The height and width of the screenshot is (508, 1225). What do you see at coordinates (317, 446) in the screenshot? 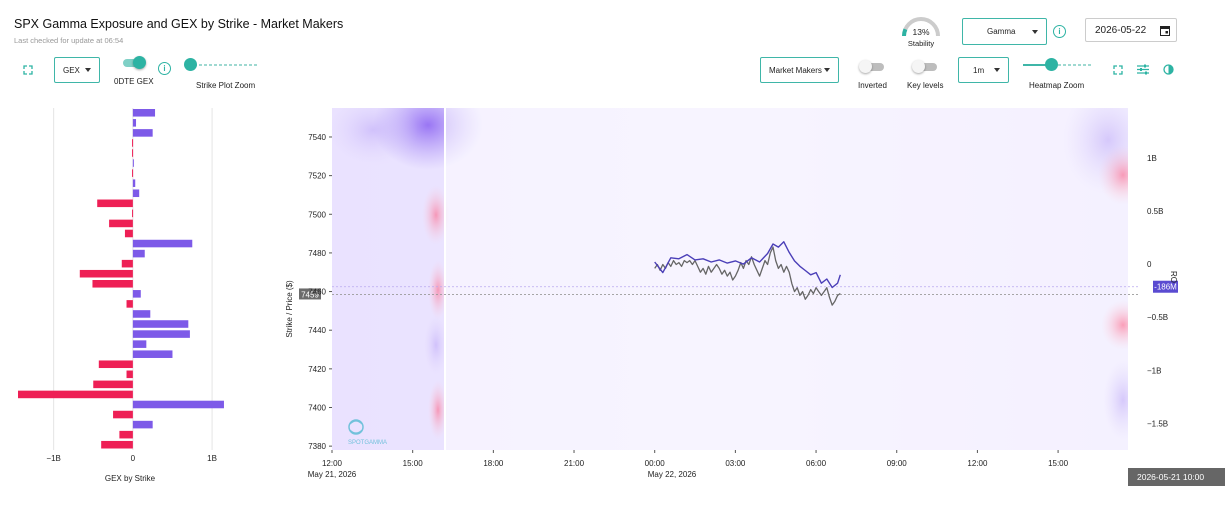
I see `heatmap-y-tick: 7380` at bounding box center [317, 446].